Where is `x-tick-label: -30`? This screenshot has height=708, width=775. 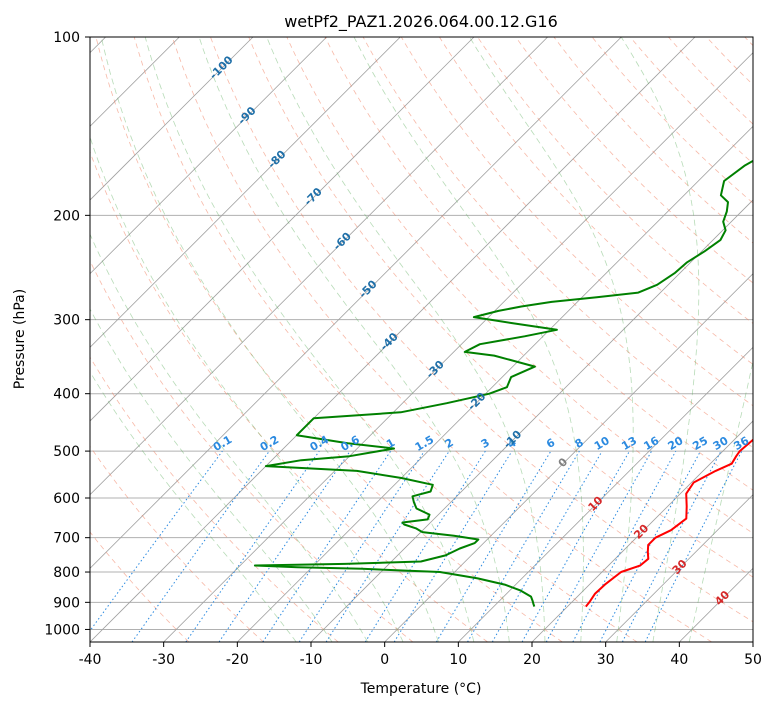 x-tick-label: -30 is located at coordinates (163, 660).